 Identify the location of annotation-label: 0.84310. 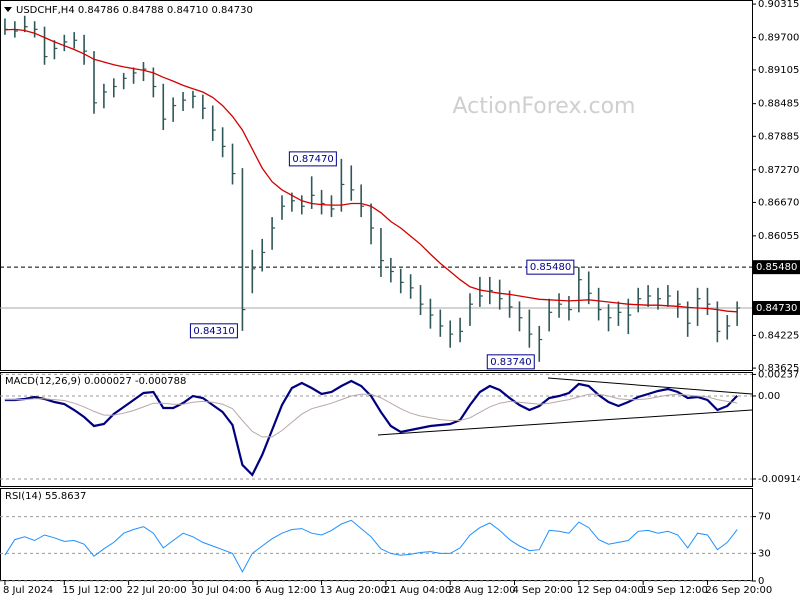
(213, 331).